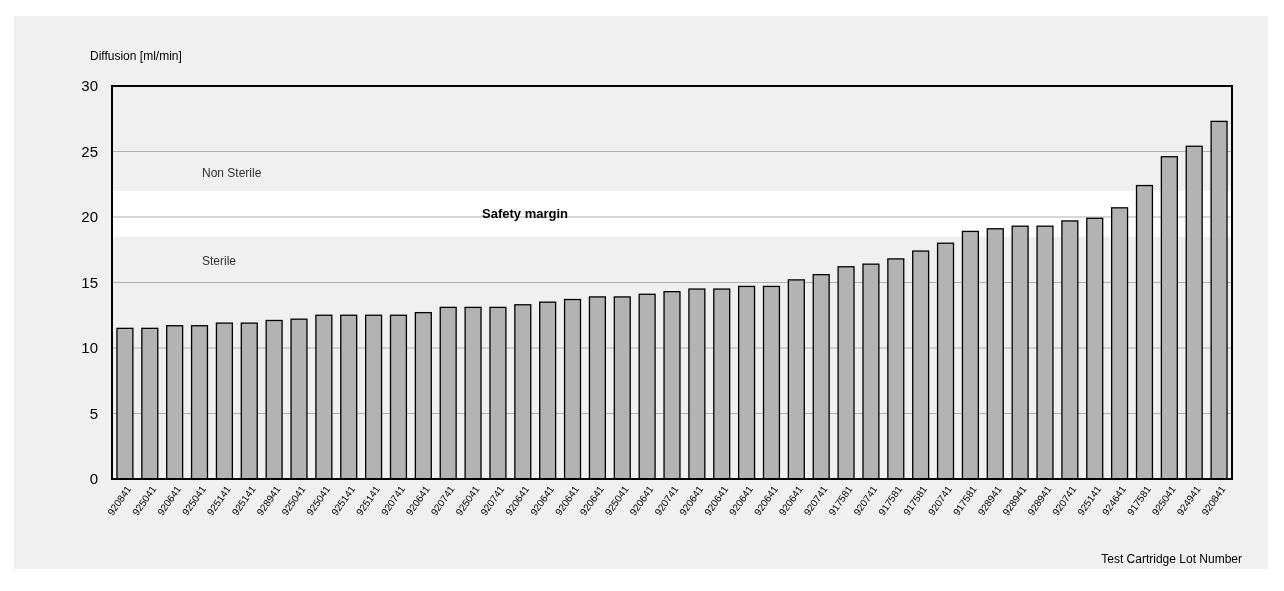 Image resolution: width=1284 pixels, height=591 pixels. I want to click on y-tick-label: 15, so click(89, 282).